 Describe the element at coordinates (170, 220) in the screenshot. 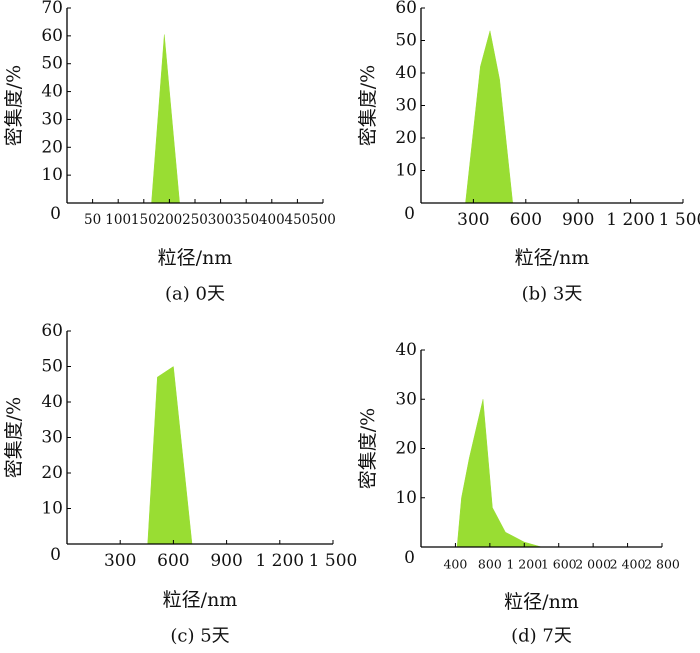

I see `x-tick-label: 200` at that location.